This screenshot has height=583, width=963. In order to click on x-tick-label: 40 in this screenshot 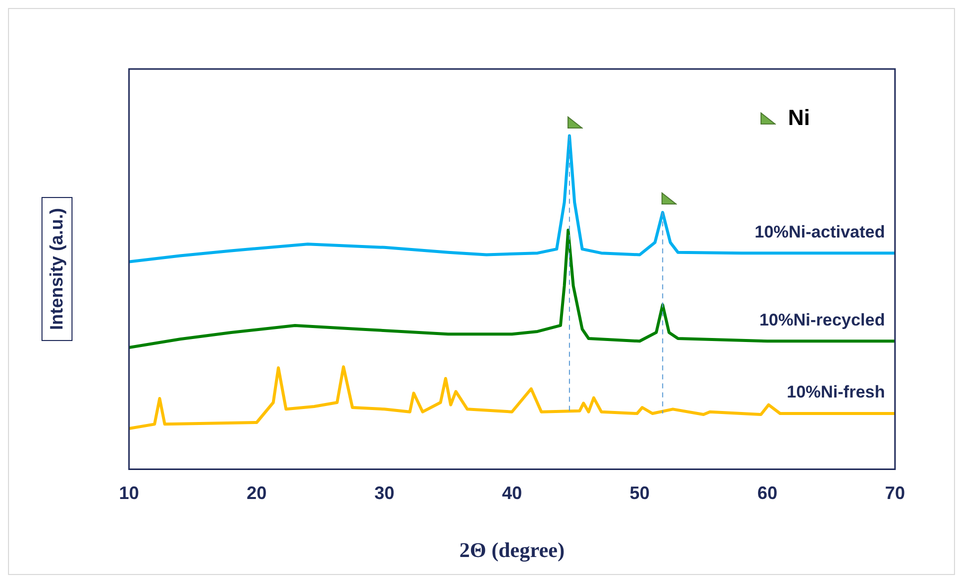, I will do `click(512, 492)`.